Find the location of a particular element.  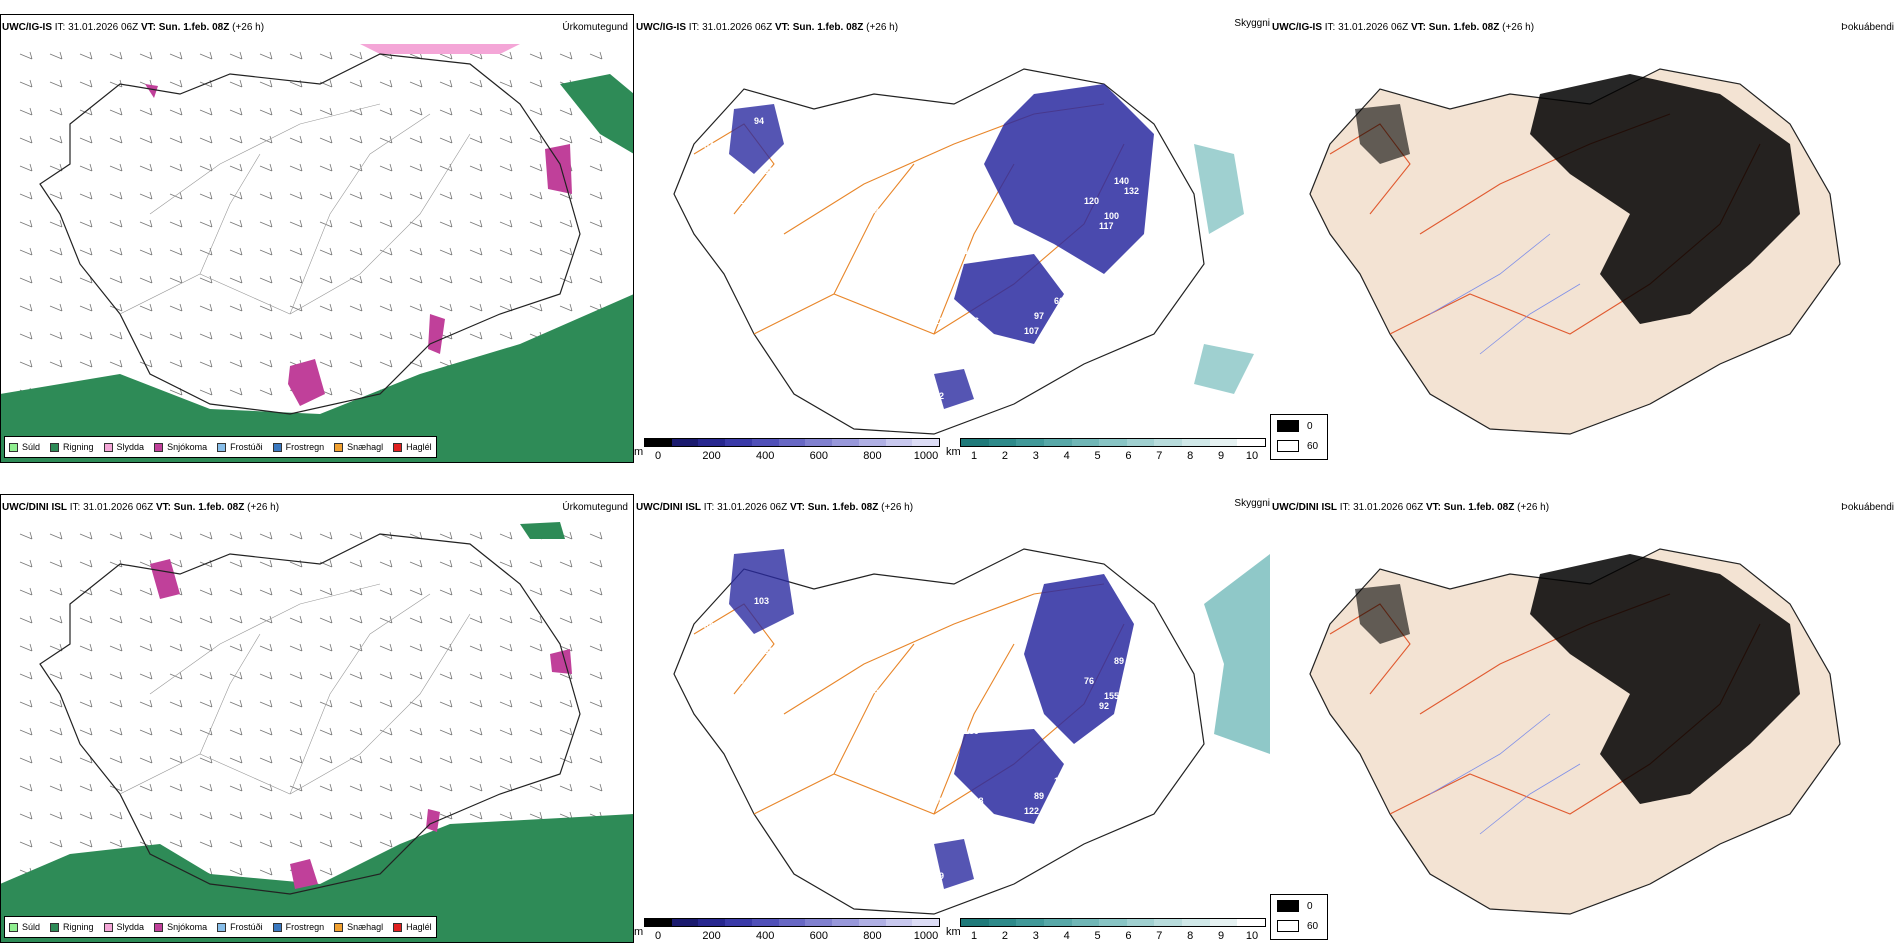

colorbar-unit: m is located at coordinates (639, 932).